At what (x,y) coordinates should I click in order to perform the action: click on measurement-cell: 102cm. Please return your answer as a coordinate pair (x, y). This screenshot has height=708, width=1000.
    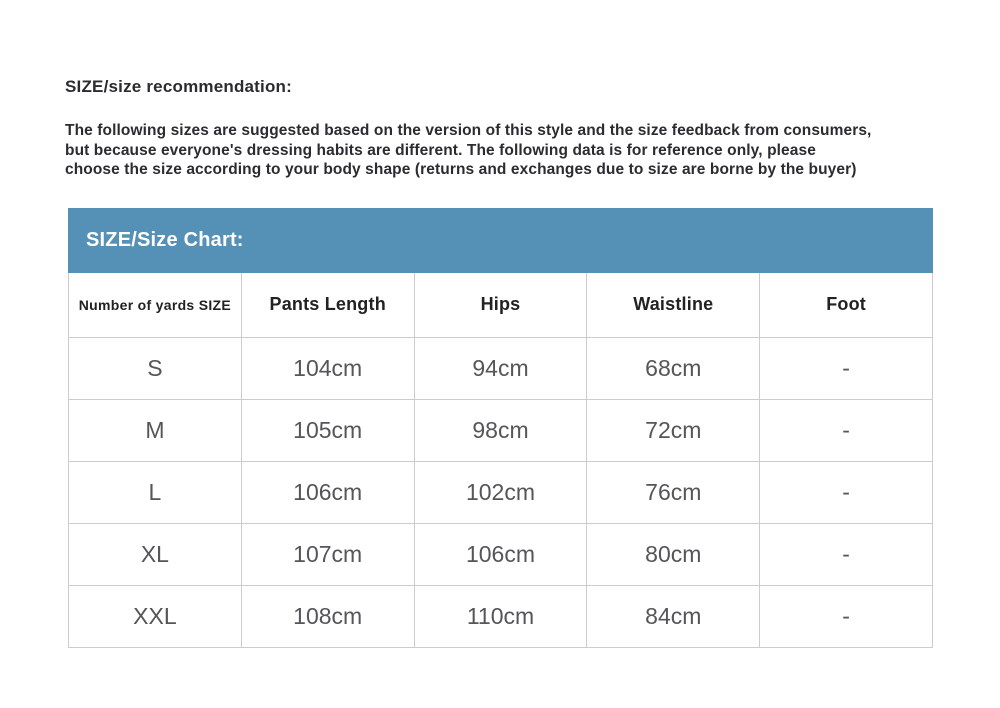
    Looking at the image, I should click on (500, 492).